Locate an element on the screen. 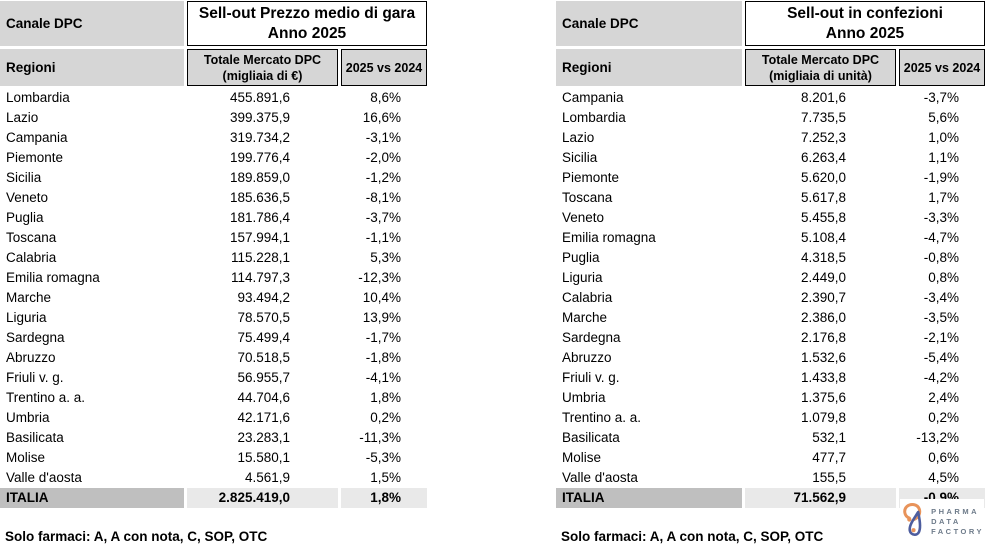 This screenshot has width=986, height=547. region-cell: Piemonte is located at coordinates (35, 157).